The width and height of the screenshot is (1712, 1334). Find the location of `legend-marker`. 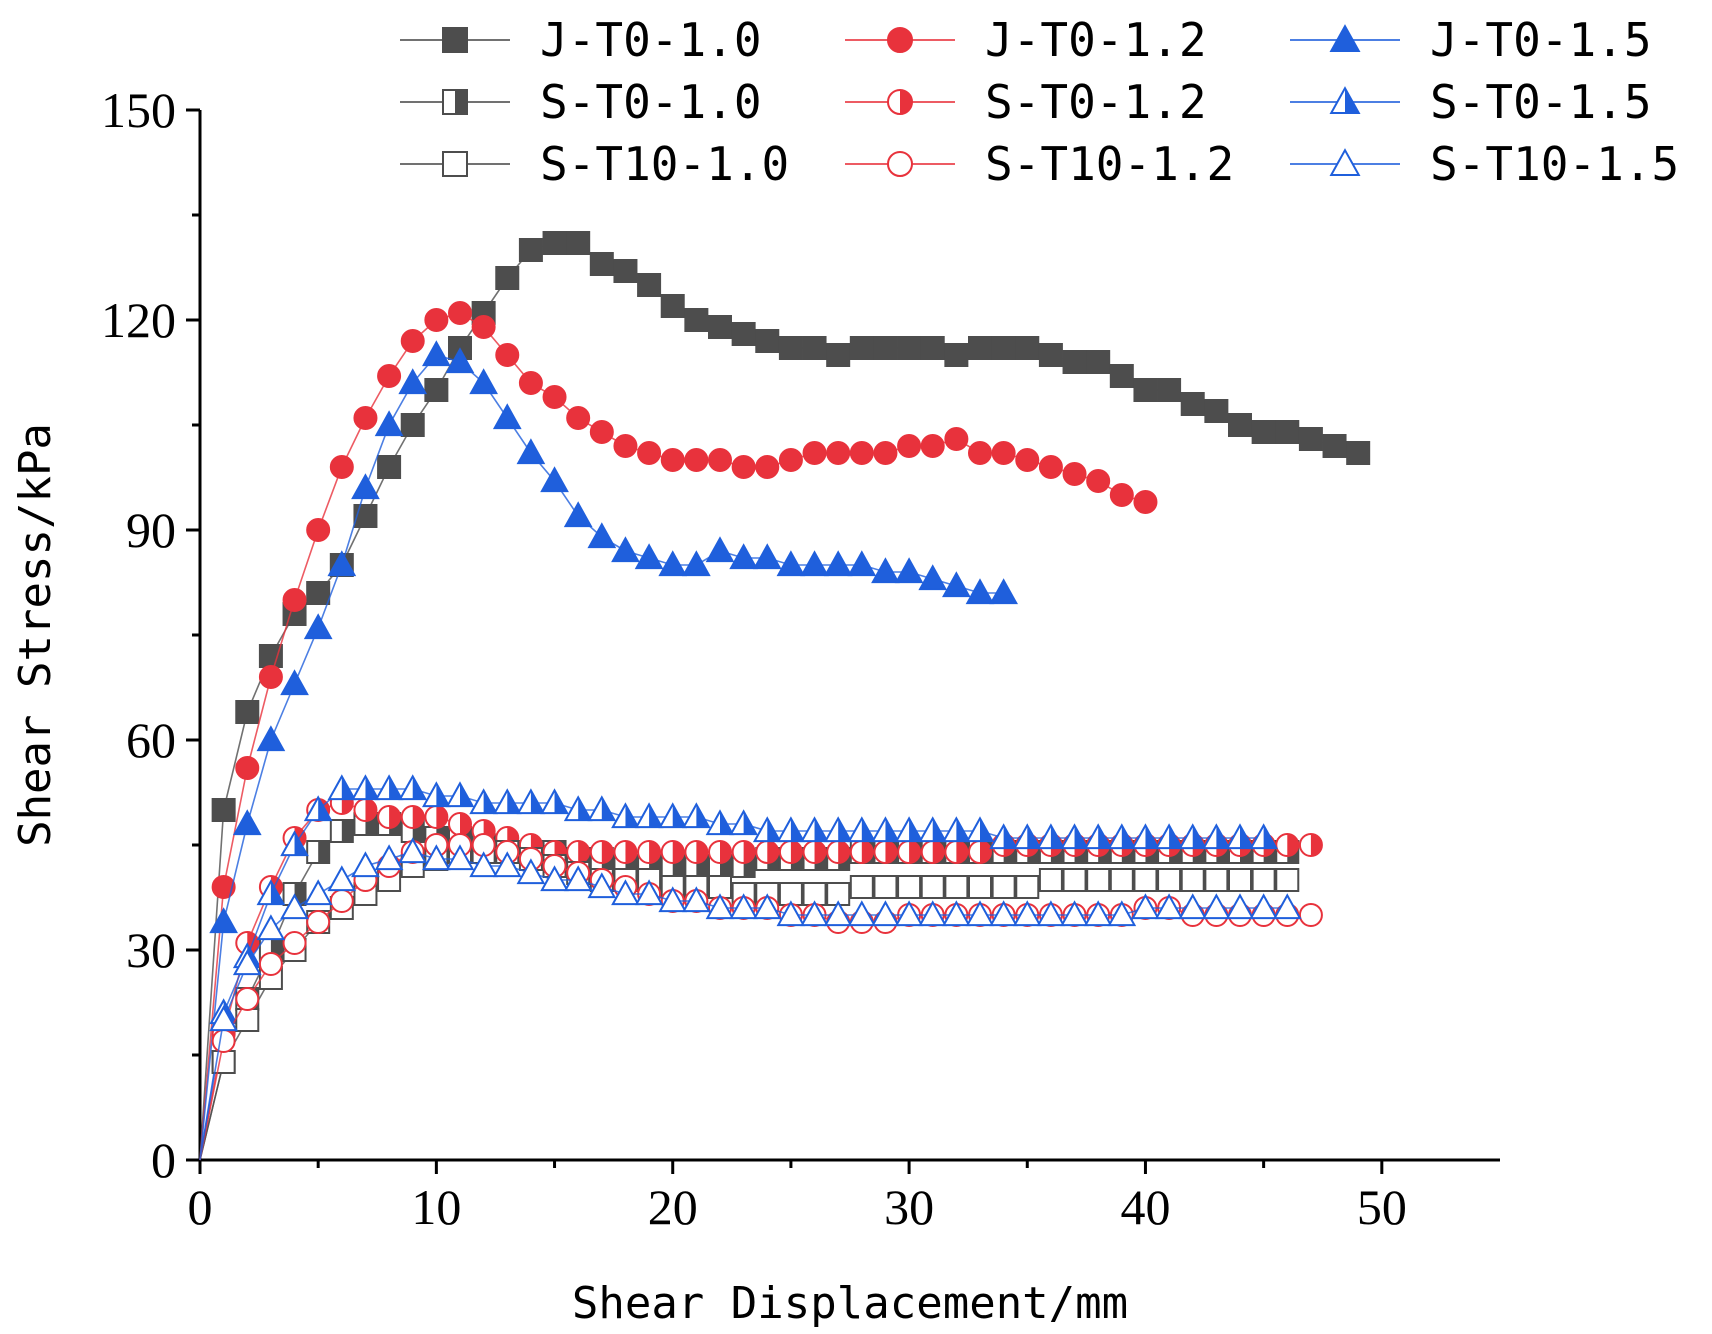

legend-marker is located at coordinates (1345, 162).